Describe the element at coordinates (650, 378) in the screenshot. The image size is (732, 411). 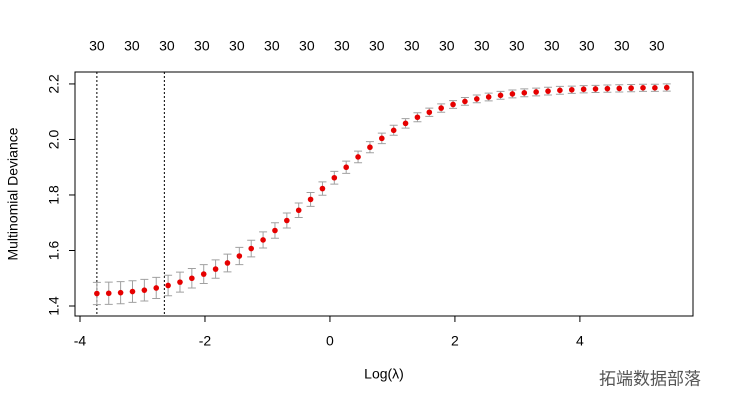
I see `watermark: 拓端数据部落` at that location.